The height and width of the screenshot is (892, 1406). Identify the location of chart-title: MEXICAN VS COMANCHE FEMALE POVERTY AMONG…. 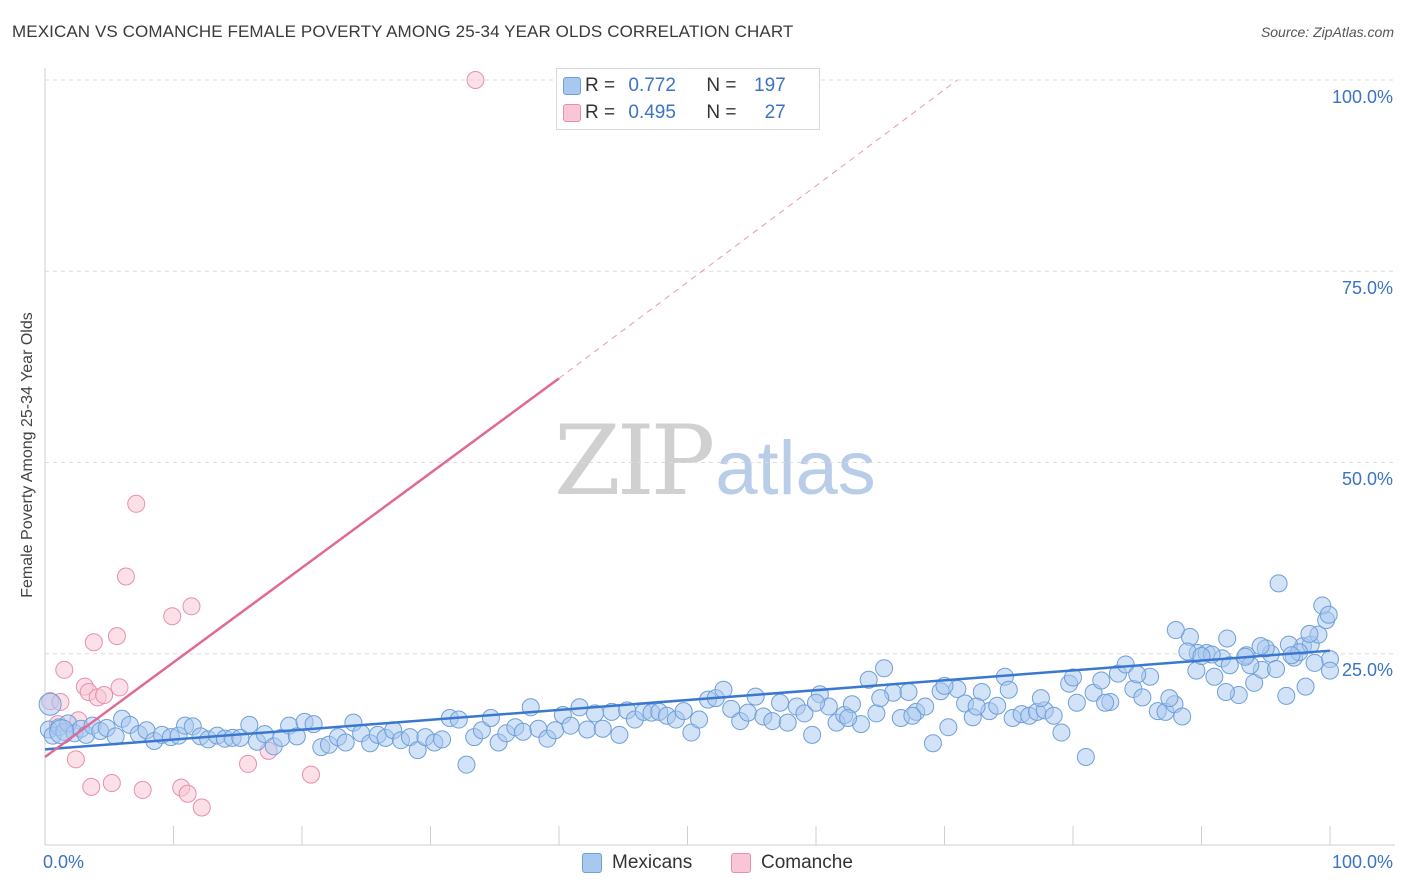
(403, 31).